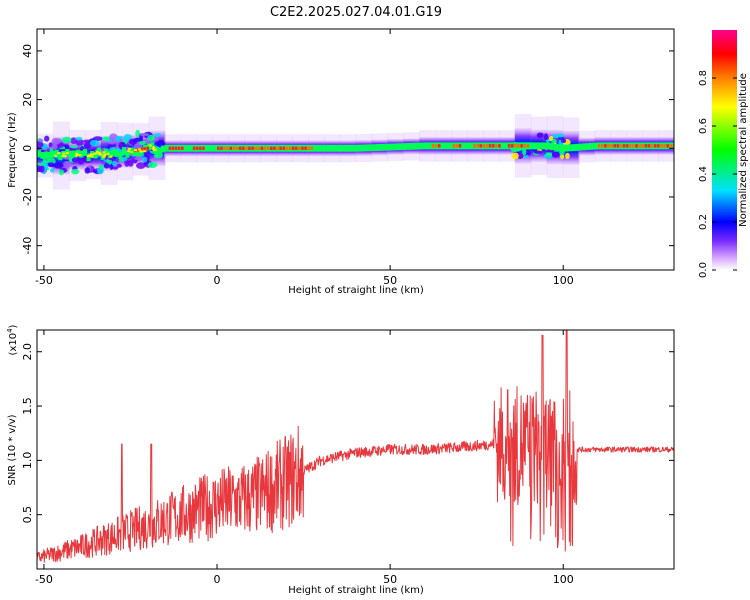 This screenshot has width=750, height=600. What do you see at coordinates (27, 246) in the screenshot?
I see `spectrogram-y-tick-label: -40` at bounding box center [27, 246].